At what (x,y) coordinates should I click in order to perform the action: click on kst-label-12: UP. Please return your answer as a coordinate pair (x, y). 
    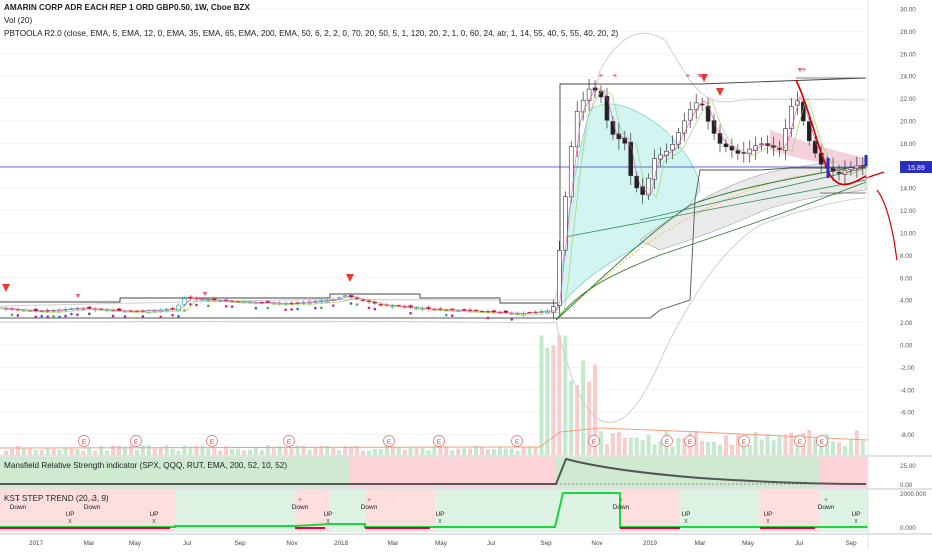
    Looking at the image, I should click on (855, 514).